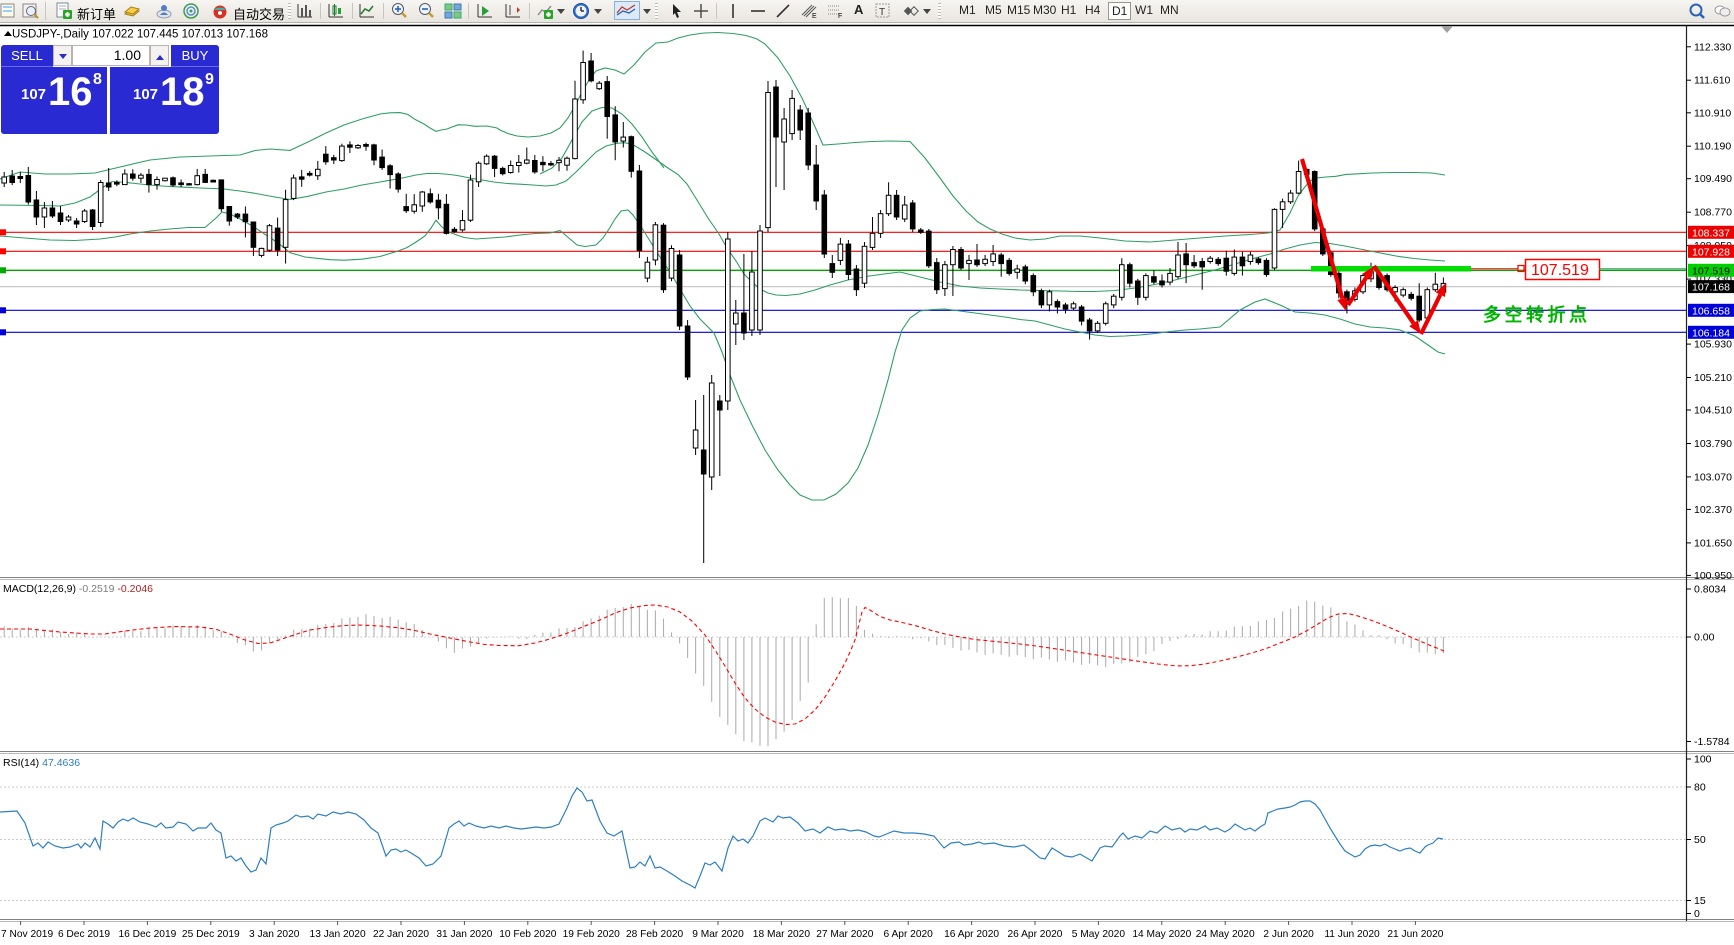 The height and width of the screenshot is (945, 1734). What do you see at coordinates (148, 934) in the screenshot?
I see `svg-text: 16 Dec 2019` at bounding box center [148, 934].